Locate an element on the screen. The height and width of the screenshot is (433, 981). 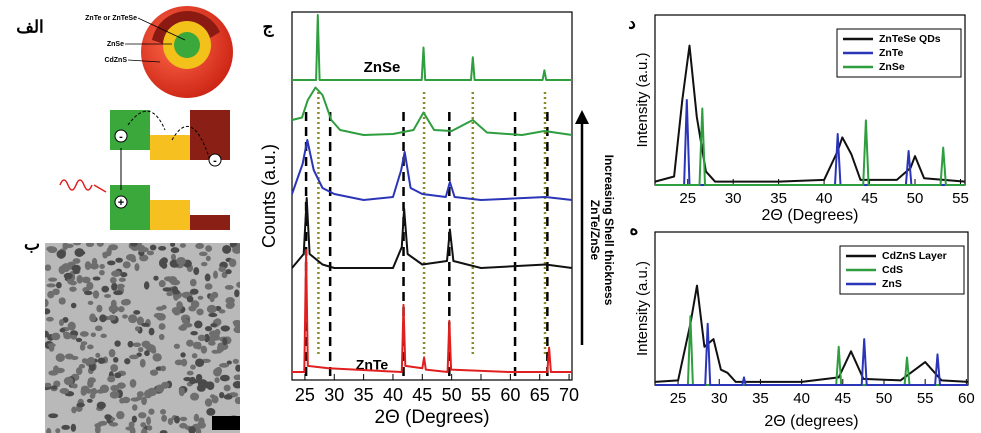
shell-label: CdZnS is located at coordinates (115, 60).